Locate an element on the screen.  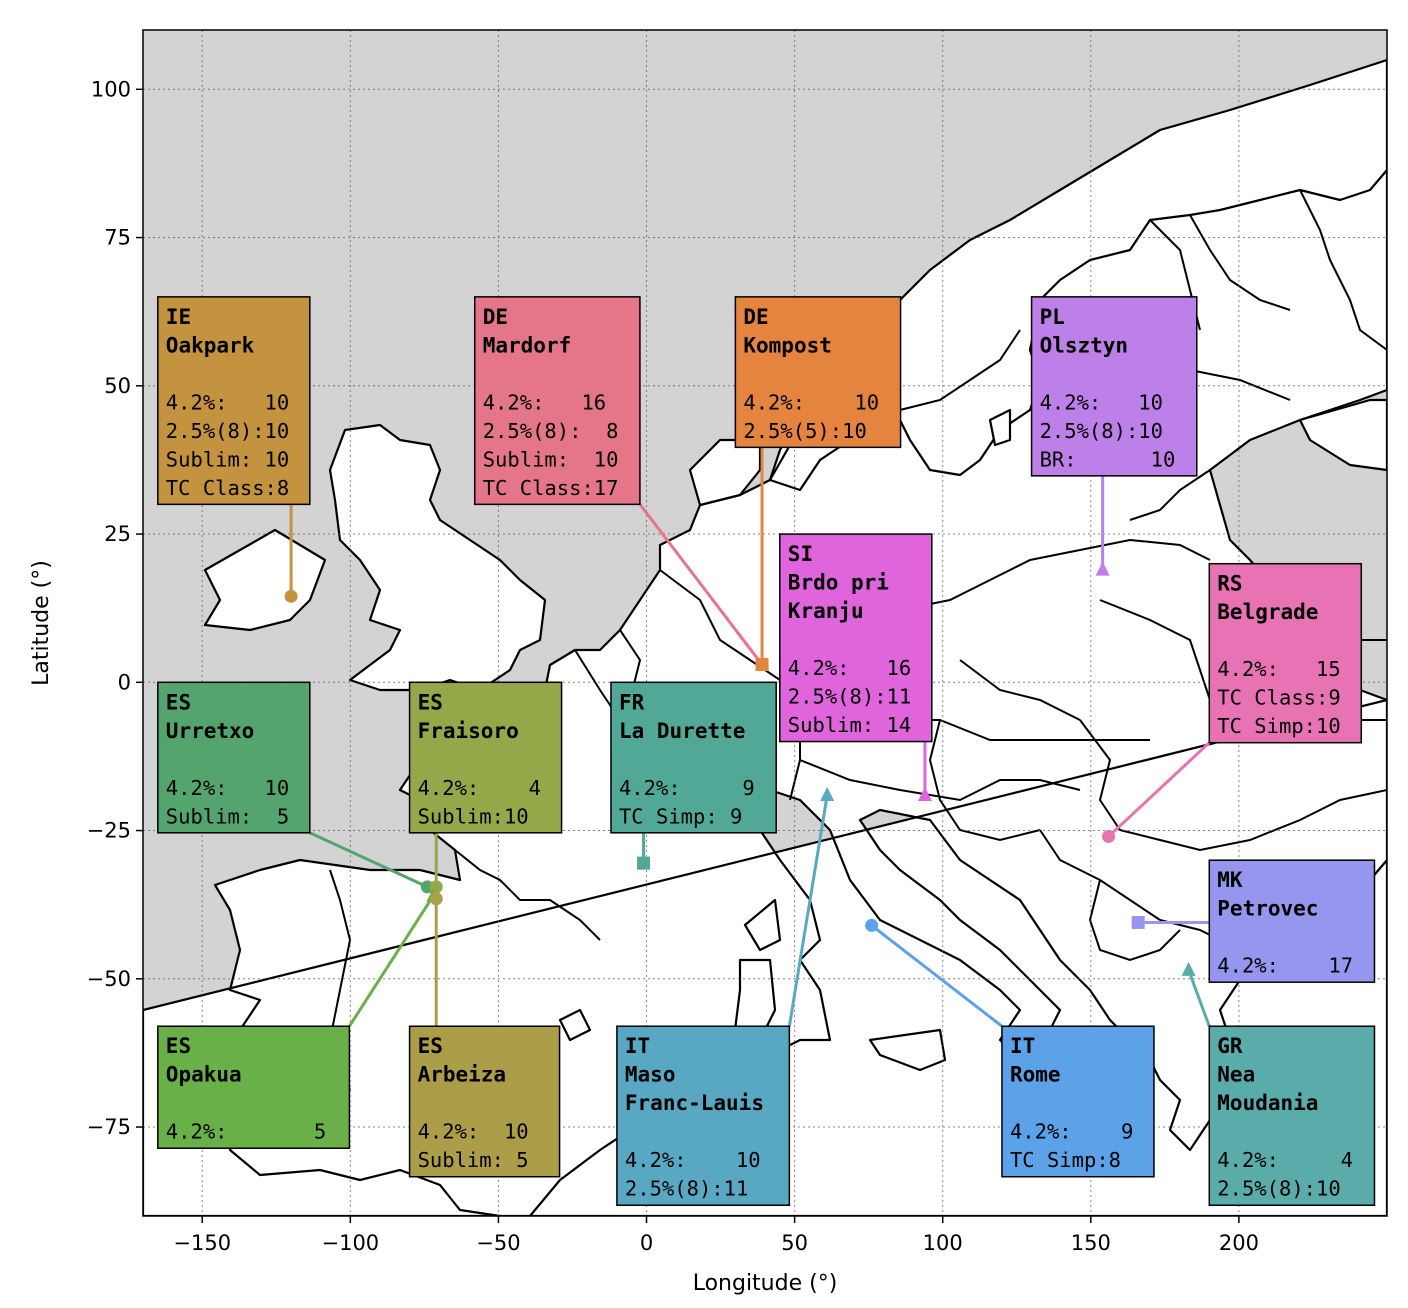
site-label-es-urretxo: ES Urretxo 4.2%: 10 Sublim: 5 is located at coordinates (234, 757).